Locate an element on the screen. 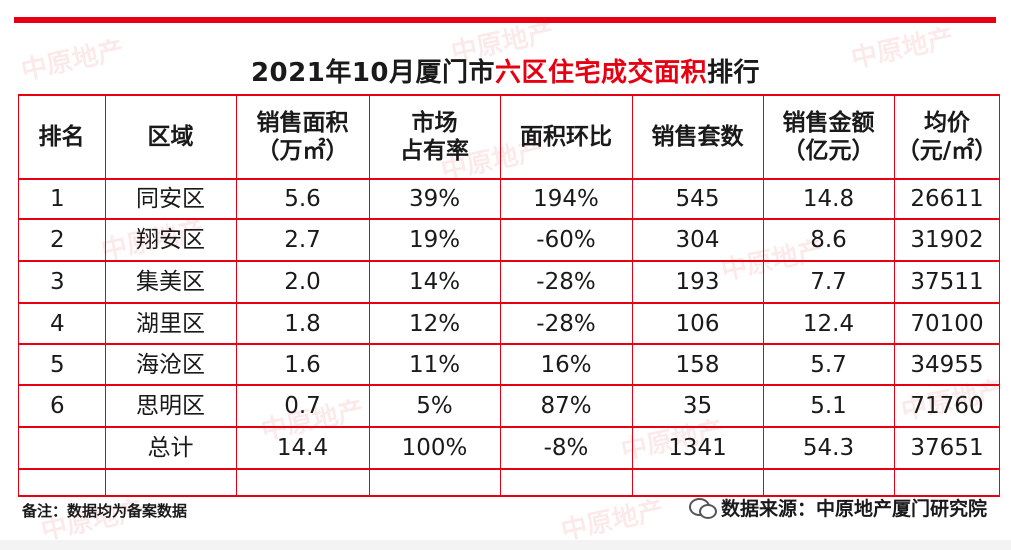 This screenshot has height=550, width=1011. table-cell-price-text: 37651 is located at coordinates (946, 448).